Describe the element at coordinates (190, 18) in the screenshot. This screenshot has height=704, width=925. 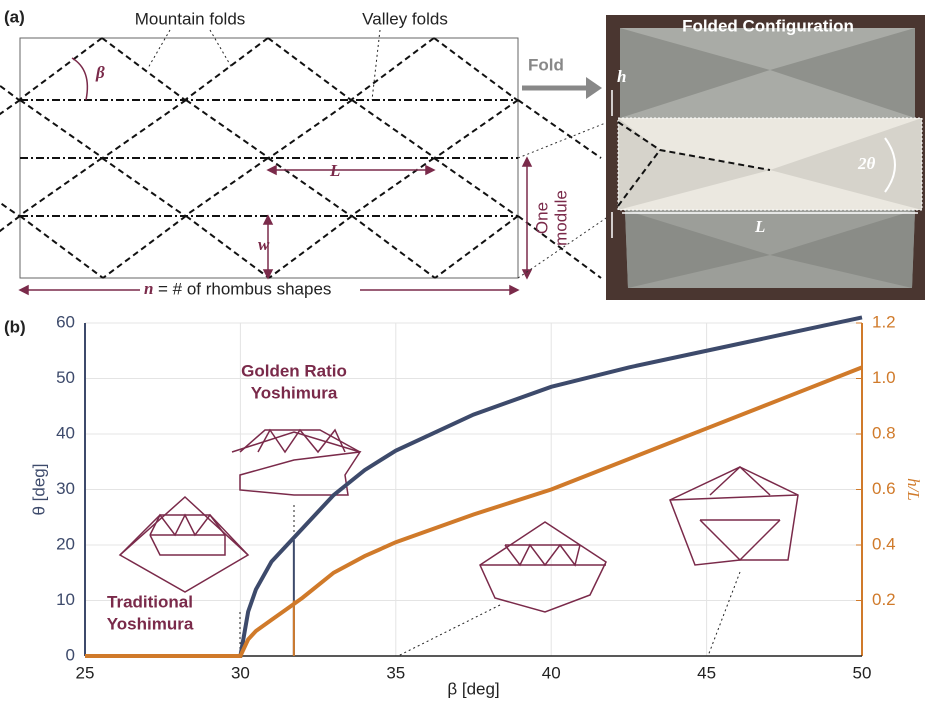
I see `mountain-label: Mountain folds` at that location.